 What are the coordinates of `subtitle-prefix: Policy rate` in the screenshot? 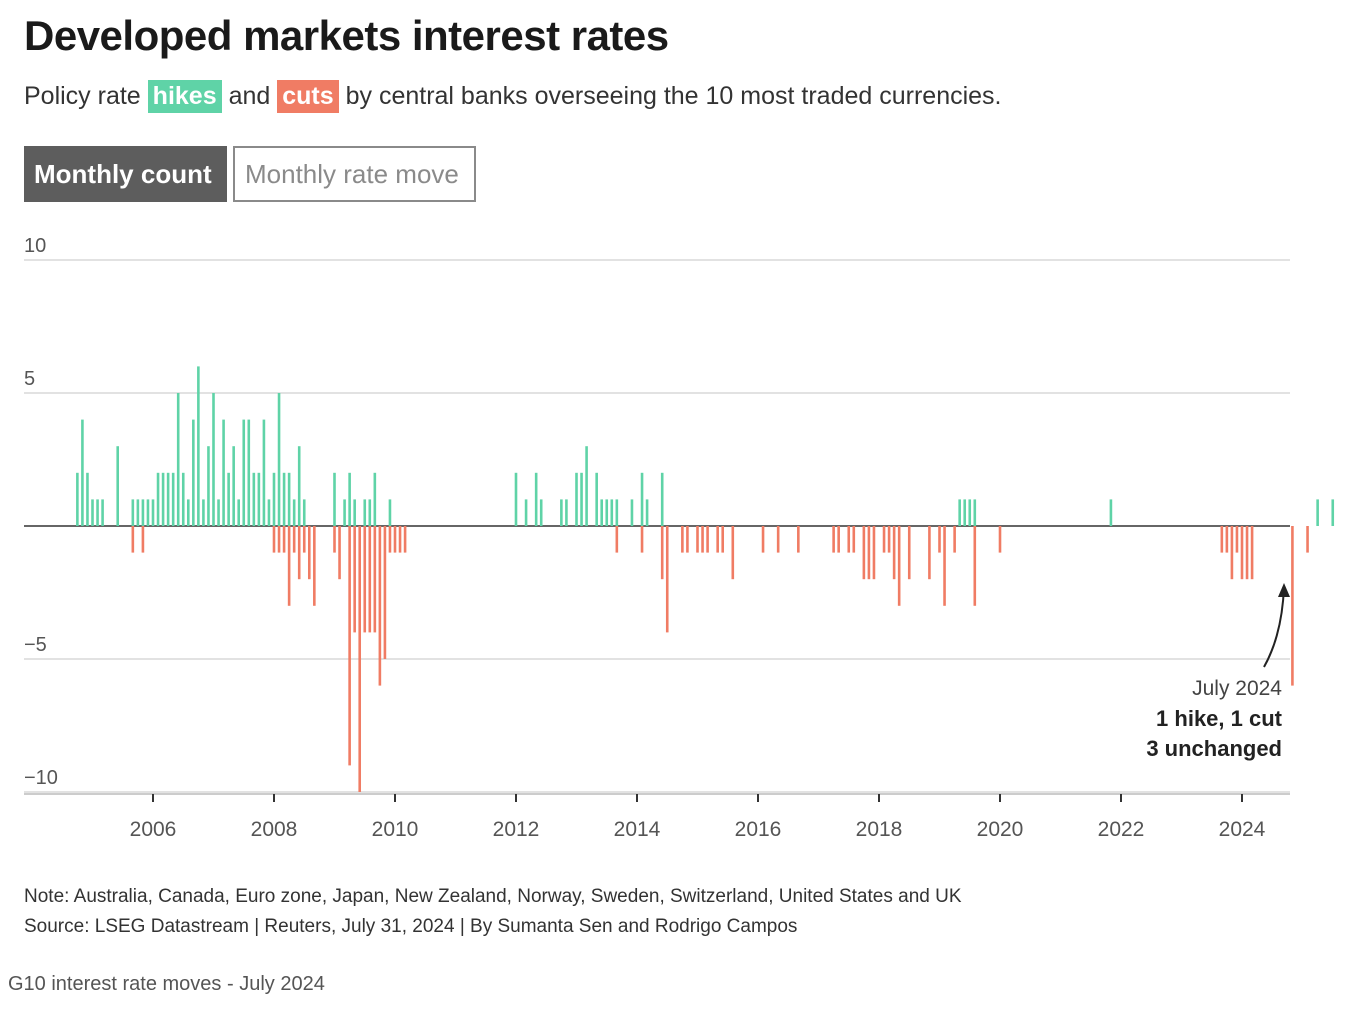 It's located at (82, 96).